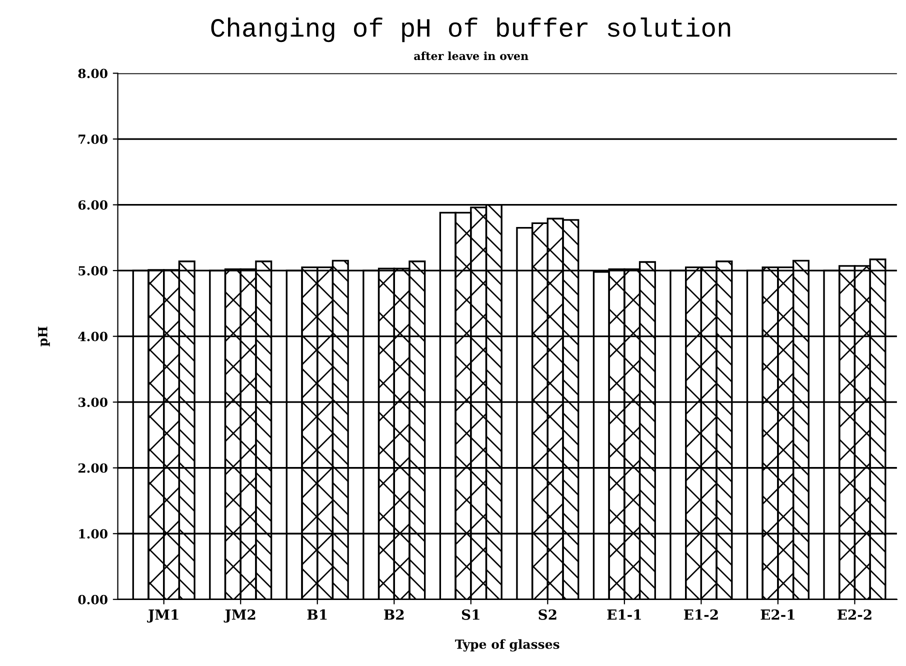 The image size is (906, 666). Describe the element at coordinates (93, 534) in the screenshot. I see `y-tick-label: 1.00` at that location.